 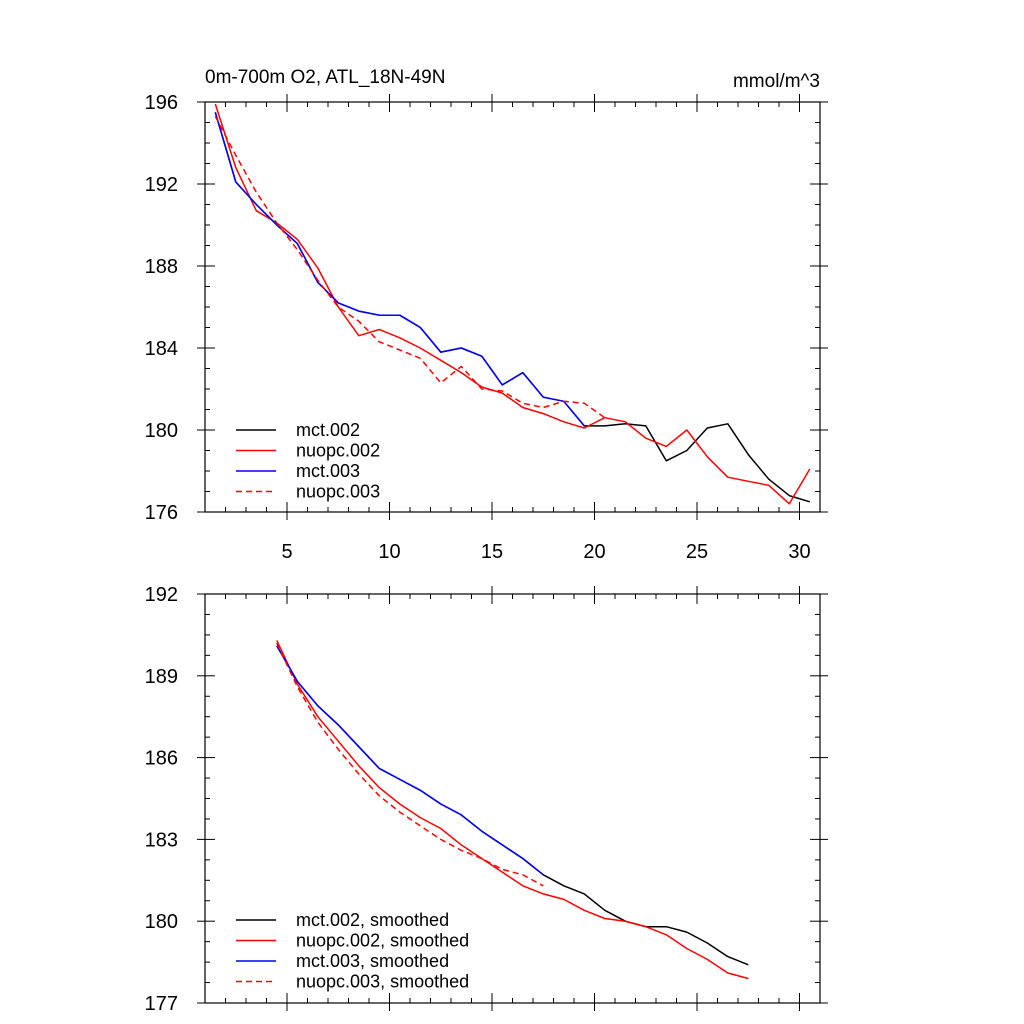 What do you see at coordinates (161, 840) in the screenshot?
I see `y-tick-label: 183` at bounding box center [161, 840].